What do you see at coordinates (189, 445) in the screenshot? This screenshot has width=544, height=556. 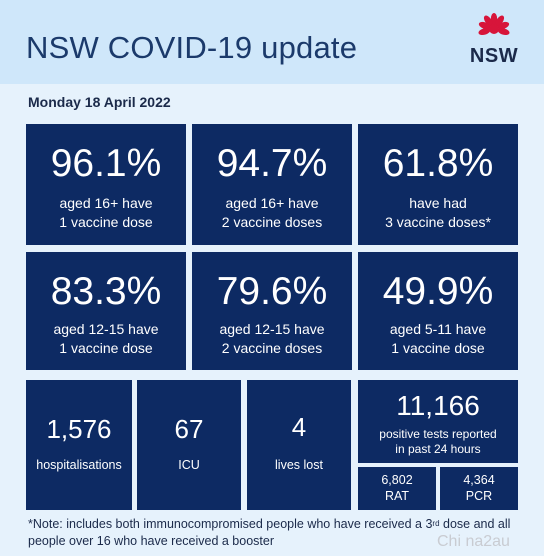 I see `icu-tile: 67 ICU` at bounding box center [189, 445].